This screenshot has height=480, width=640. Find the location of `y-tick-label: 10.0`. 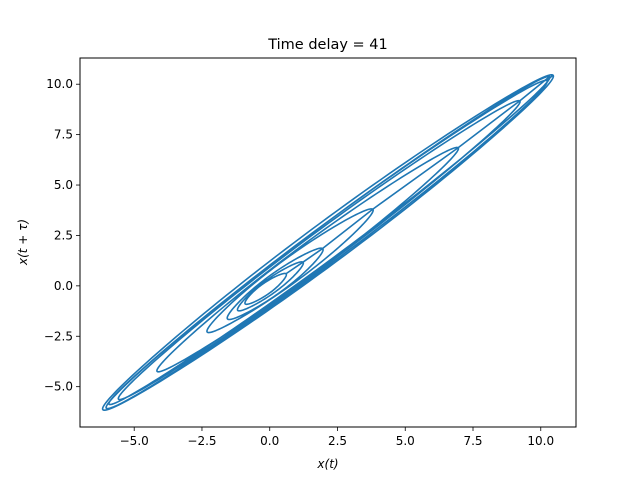

y-tick-label: 10.0 is located at coordinates (59, 84).